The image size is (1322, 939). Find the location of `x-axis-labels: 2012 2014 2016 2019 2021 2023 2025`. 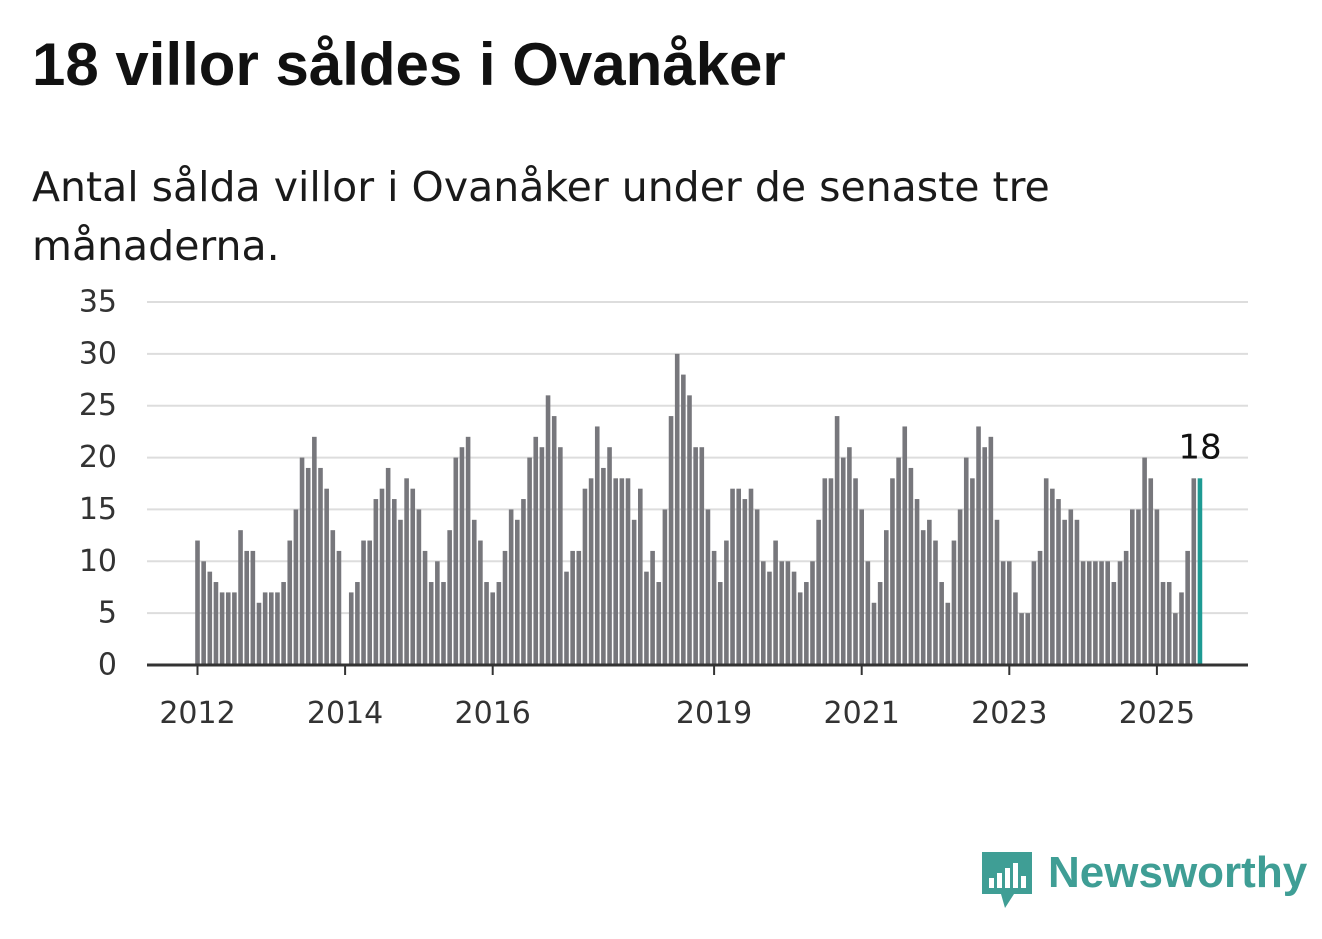

x-axis-labels: 2012 2014 2016 2019 2021 2023 2025 is located at coordinates (677, 713).